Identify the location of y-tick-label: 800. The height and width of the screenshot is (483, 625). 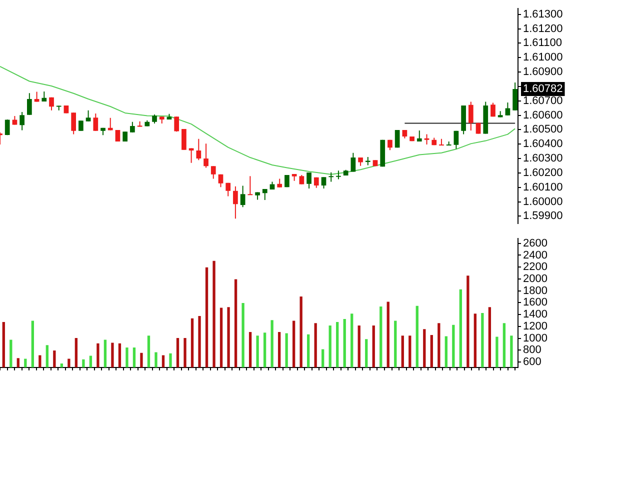
(532, 350).